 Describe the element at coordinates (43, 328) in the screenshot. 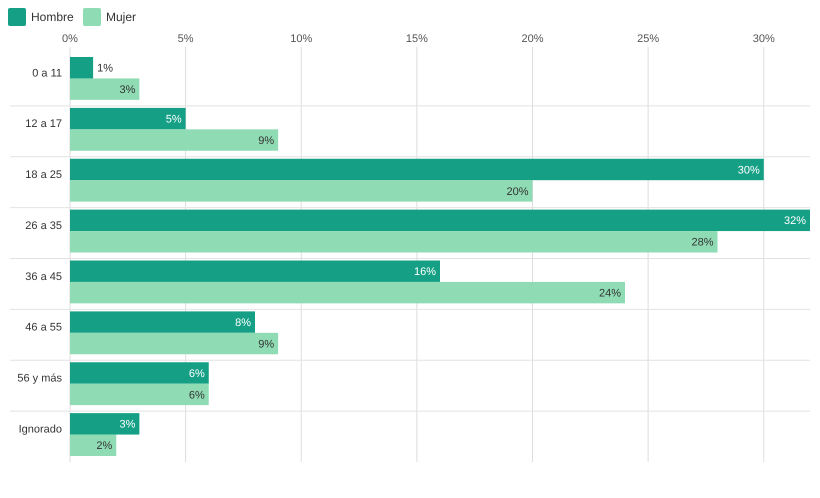

I see `y-tick-label: 46 a 55` at that location.